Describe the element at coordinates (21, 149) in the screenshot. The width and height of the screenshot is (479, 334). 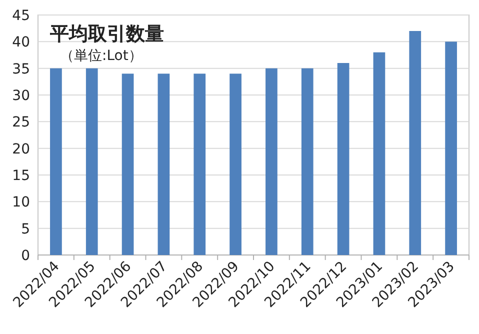
I see `y-tick-label: 20` at that location.